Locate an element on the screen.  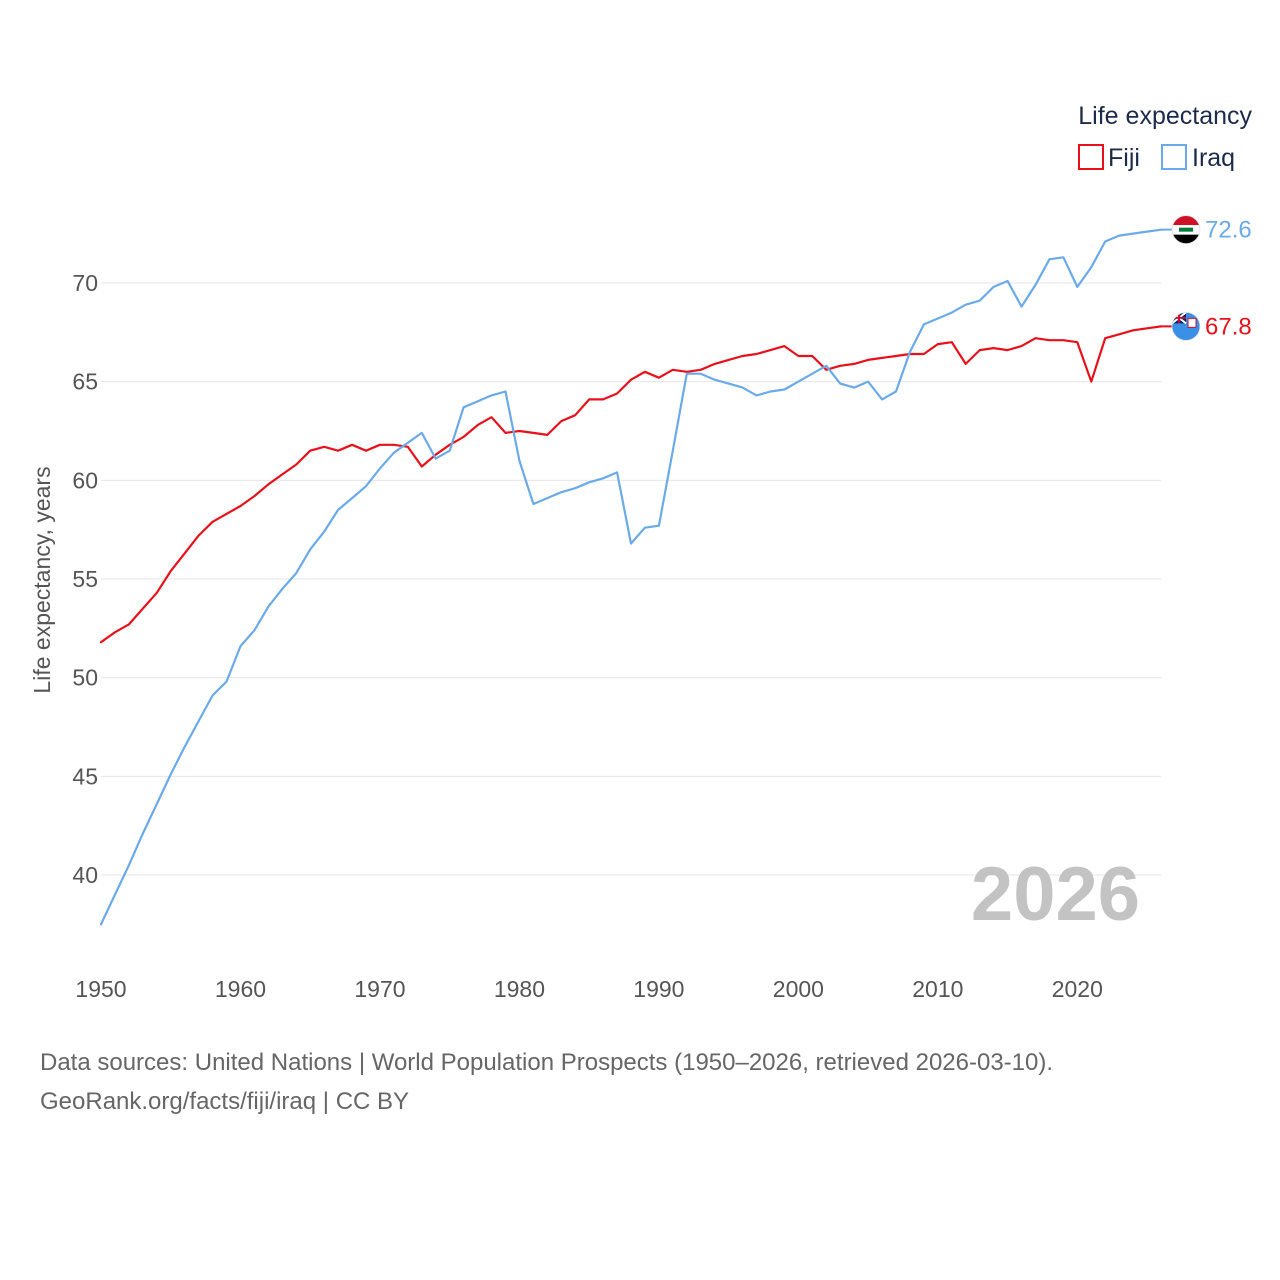
y-tick-label: 65 is located at coordinates (85, 382).